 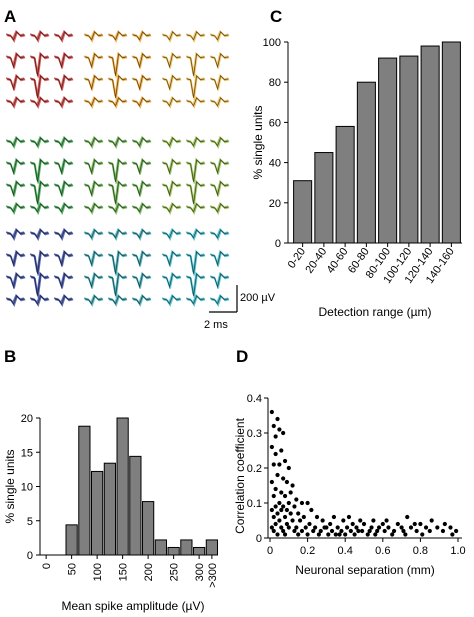 I want to click on x-tick-label: 0.8, so click(x=420, y=551).